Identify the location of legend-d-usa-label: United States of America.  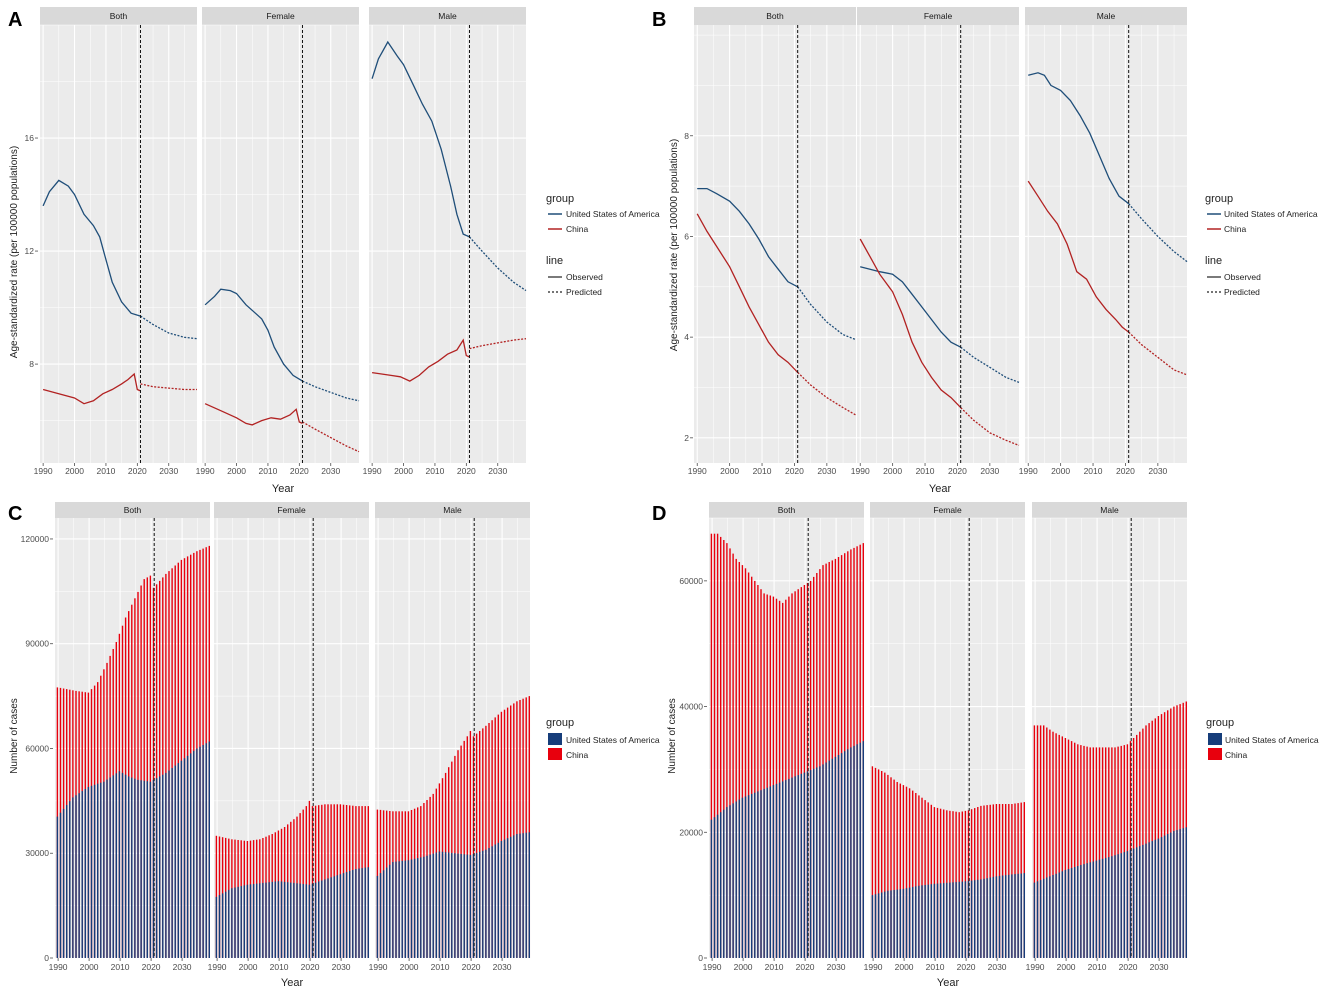
(1272, 740).